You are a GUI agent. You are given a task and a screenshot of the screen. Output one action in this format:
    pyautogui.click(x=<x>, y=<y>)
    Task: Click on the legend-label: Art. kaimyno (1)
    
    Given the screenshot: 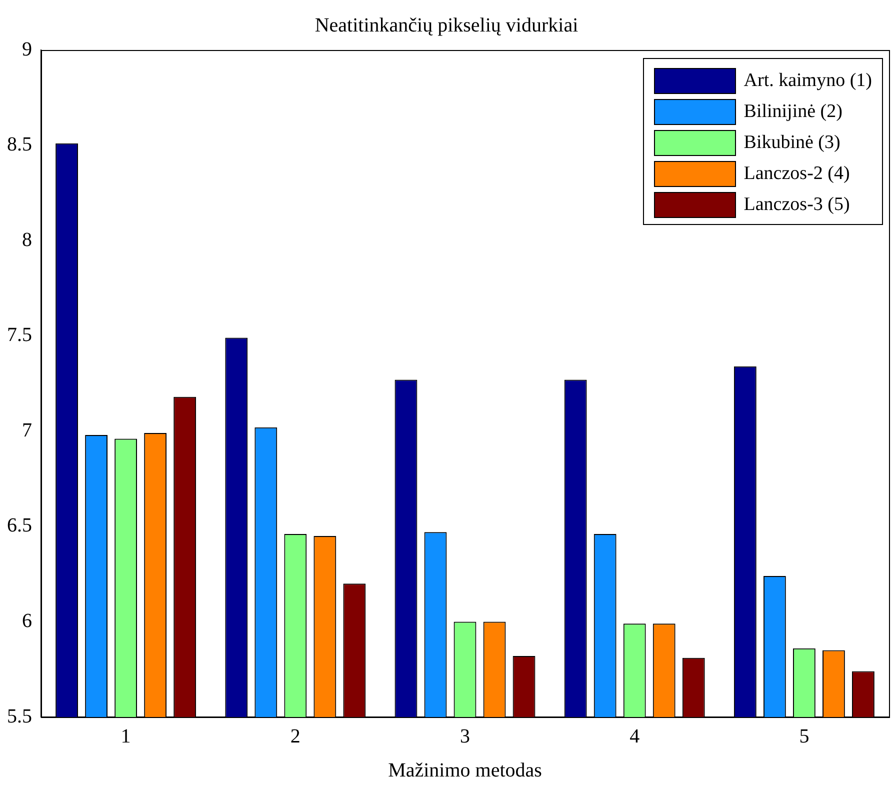 What is the action you would take?
    pyautogui.click(x=808, y=81)
    